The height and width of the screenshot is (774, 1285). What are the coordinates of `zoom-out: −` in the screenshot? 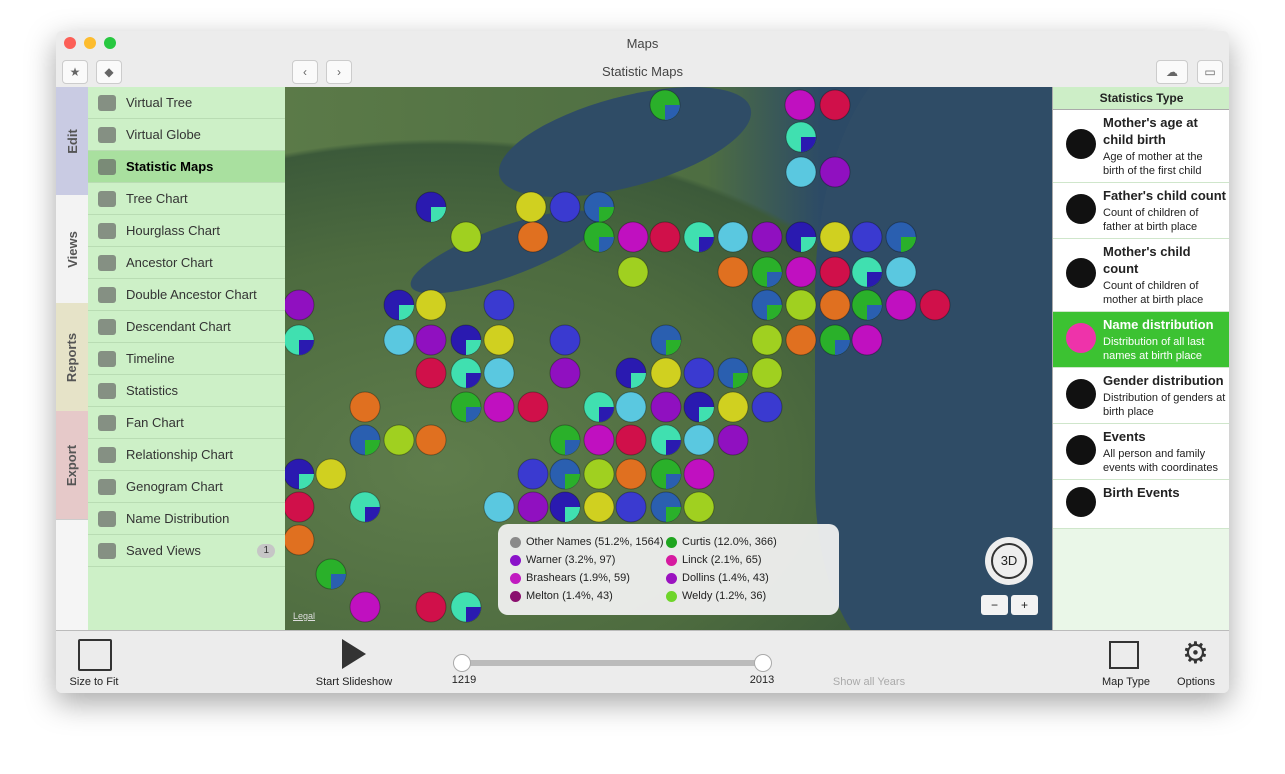 It's located at (994, 605).